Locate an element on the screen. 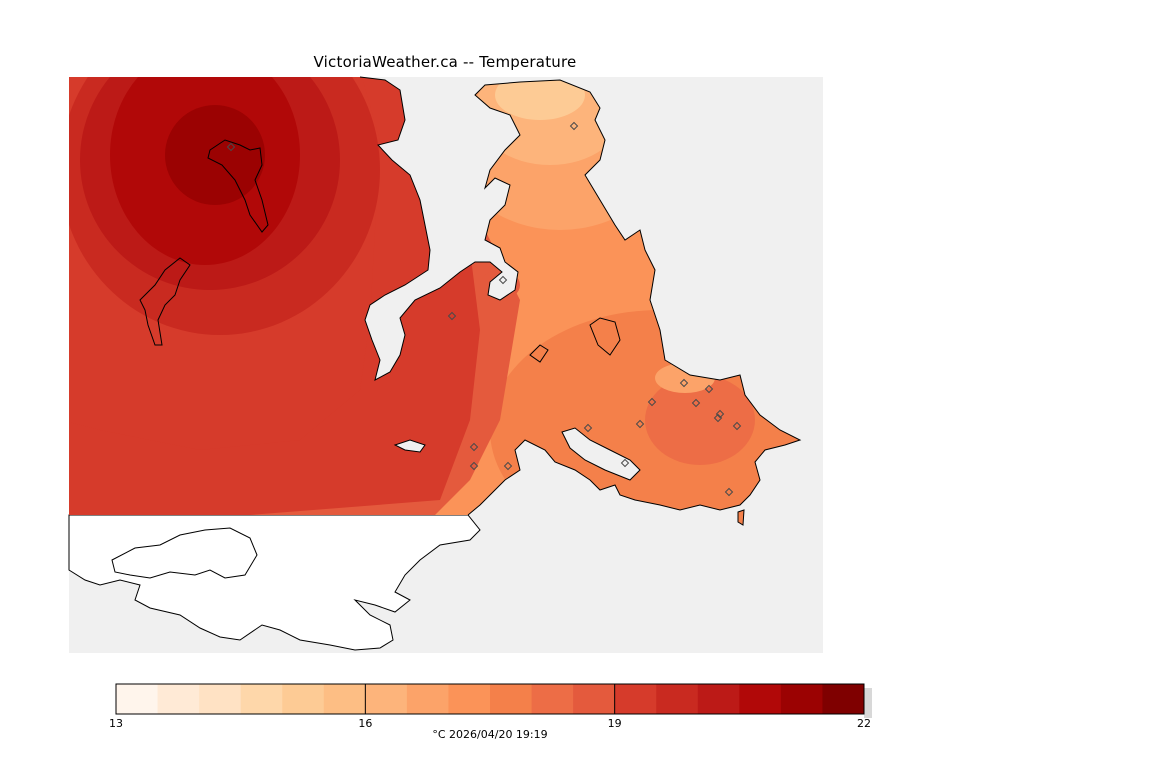 This screenshot has height=768, width=1152. islet-southeast is located at coordinates (741, 517).